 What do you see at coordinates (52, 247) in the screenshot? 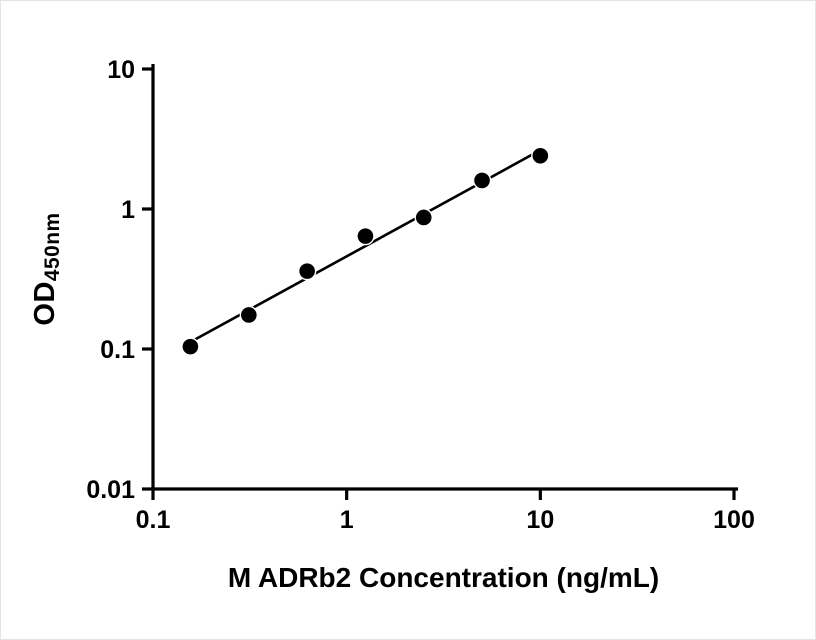
I see `y-axis-label-sub: 450nm` at bounding box center [52, 247].